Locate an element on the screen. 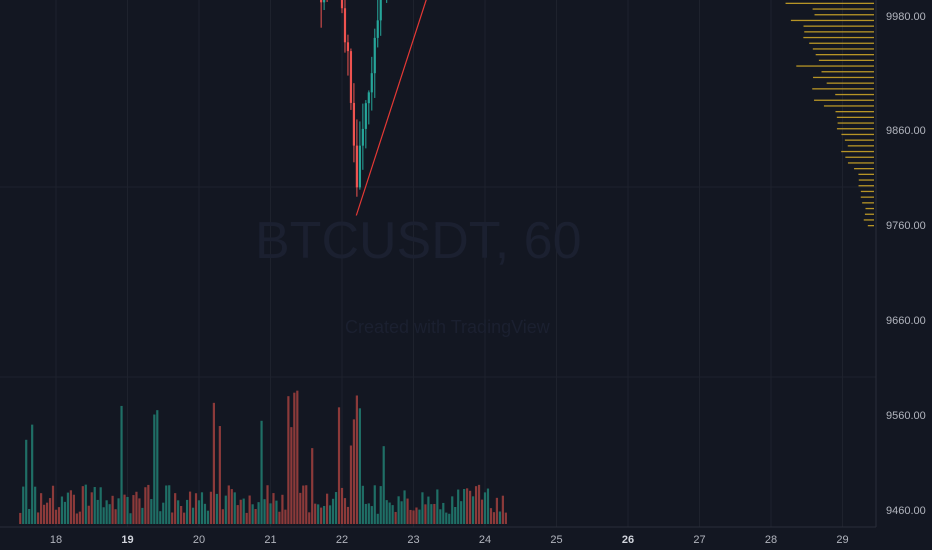  time-tick-label: 20 is located at coordinates (199, 540).